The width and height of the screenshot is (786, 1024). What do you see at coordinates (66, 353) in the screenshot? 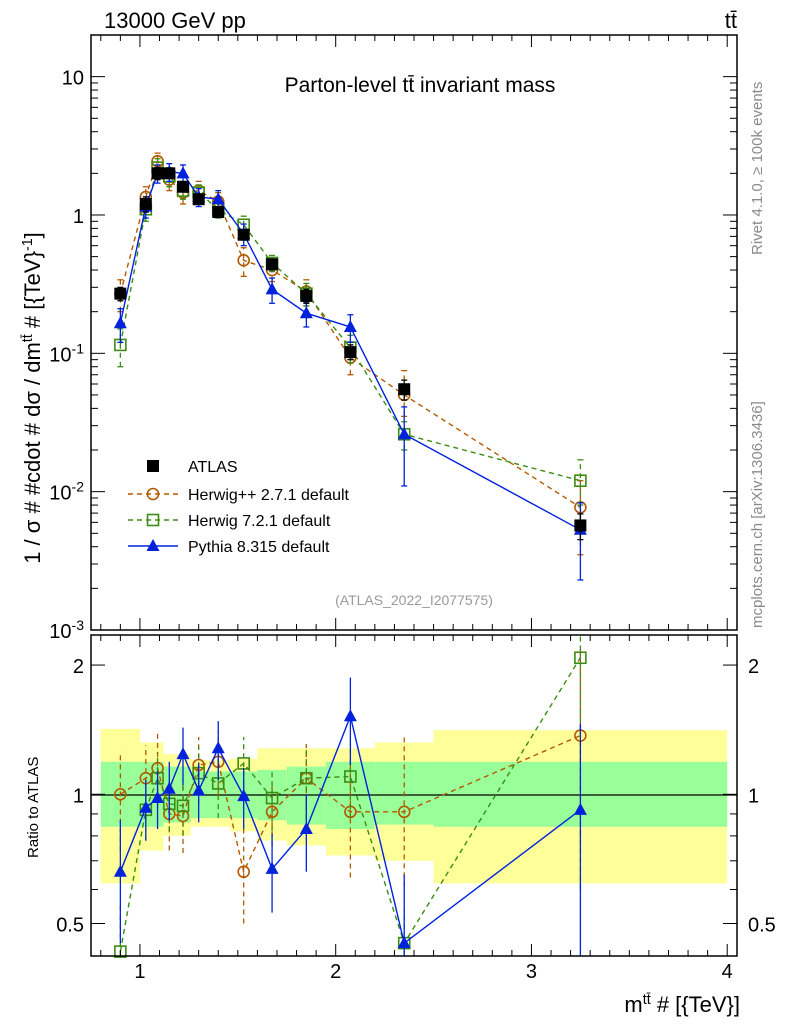
I see `y-tick-label: 10⁻¹` at bounding box center [66, 353].